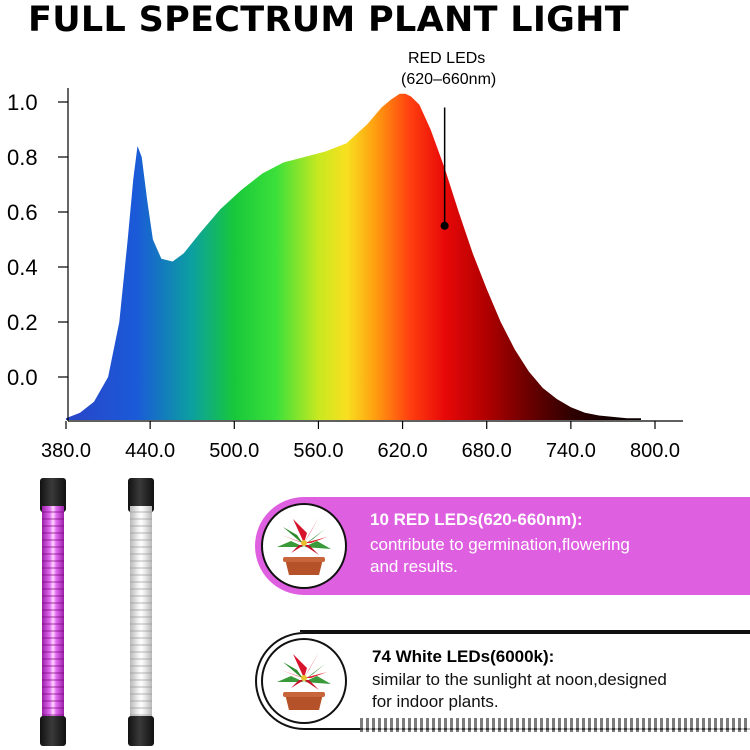  I want to click on y-tick-label: 0.8, so click(22, 157).